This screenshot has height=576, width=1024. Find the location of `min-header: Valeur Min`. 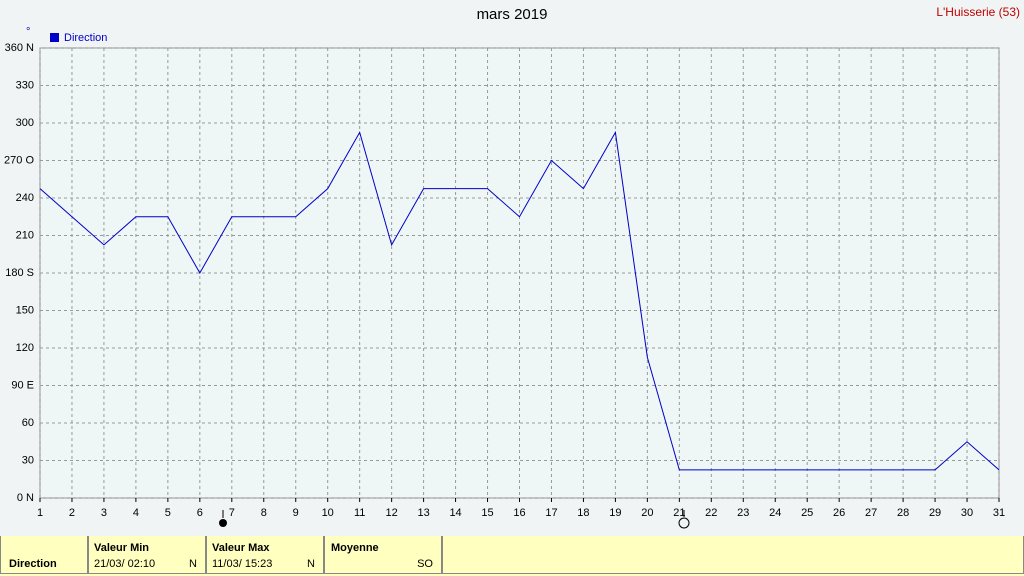

min-header: Valeur Min is located at coordinates (122, 548).